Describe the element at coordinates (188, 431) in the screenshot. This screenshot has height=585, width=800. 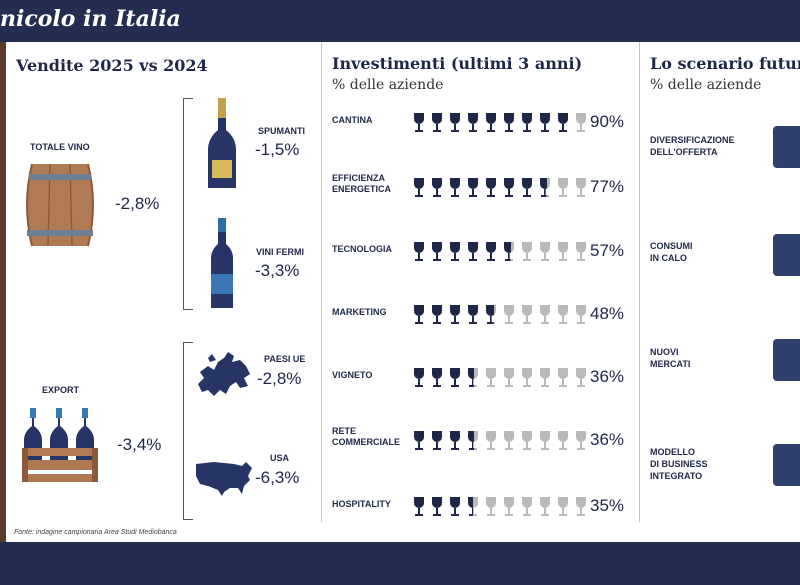
I see `bracket-export` at that location.